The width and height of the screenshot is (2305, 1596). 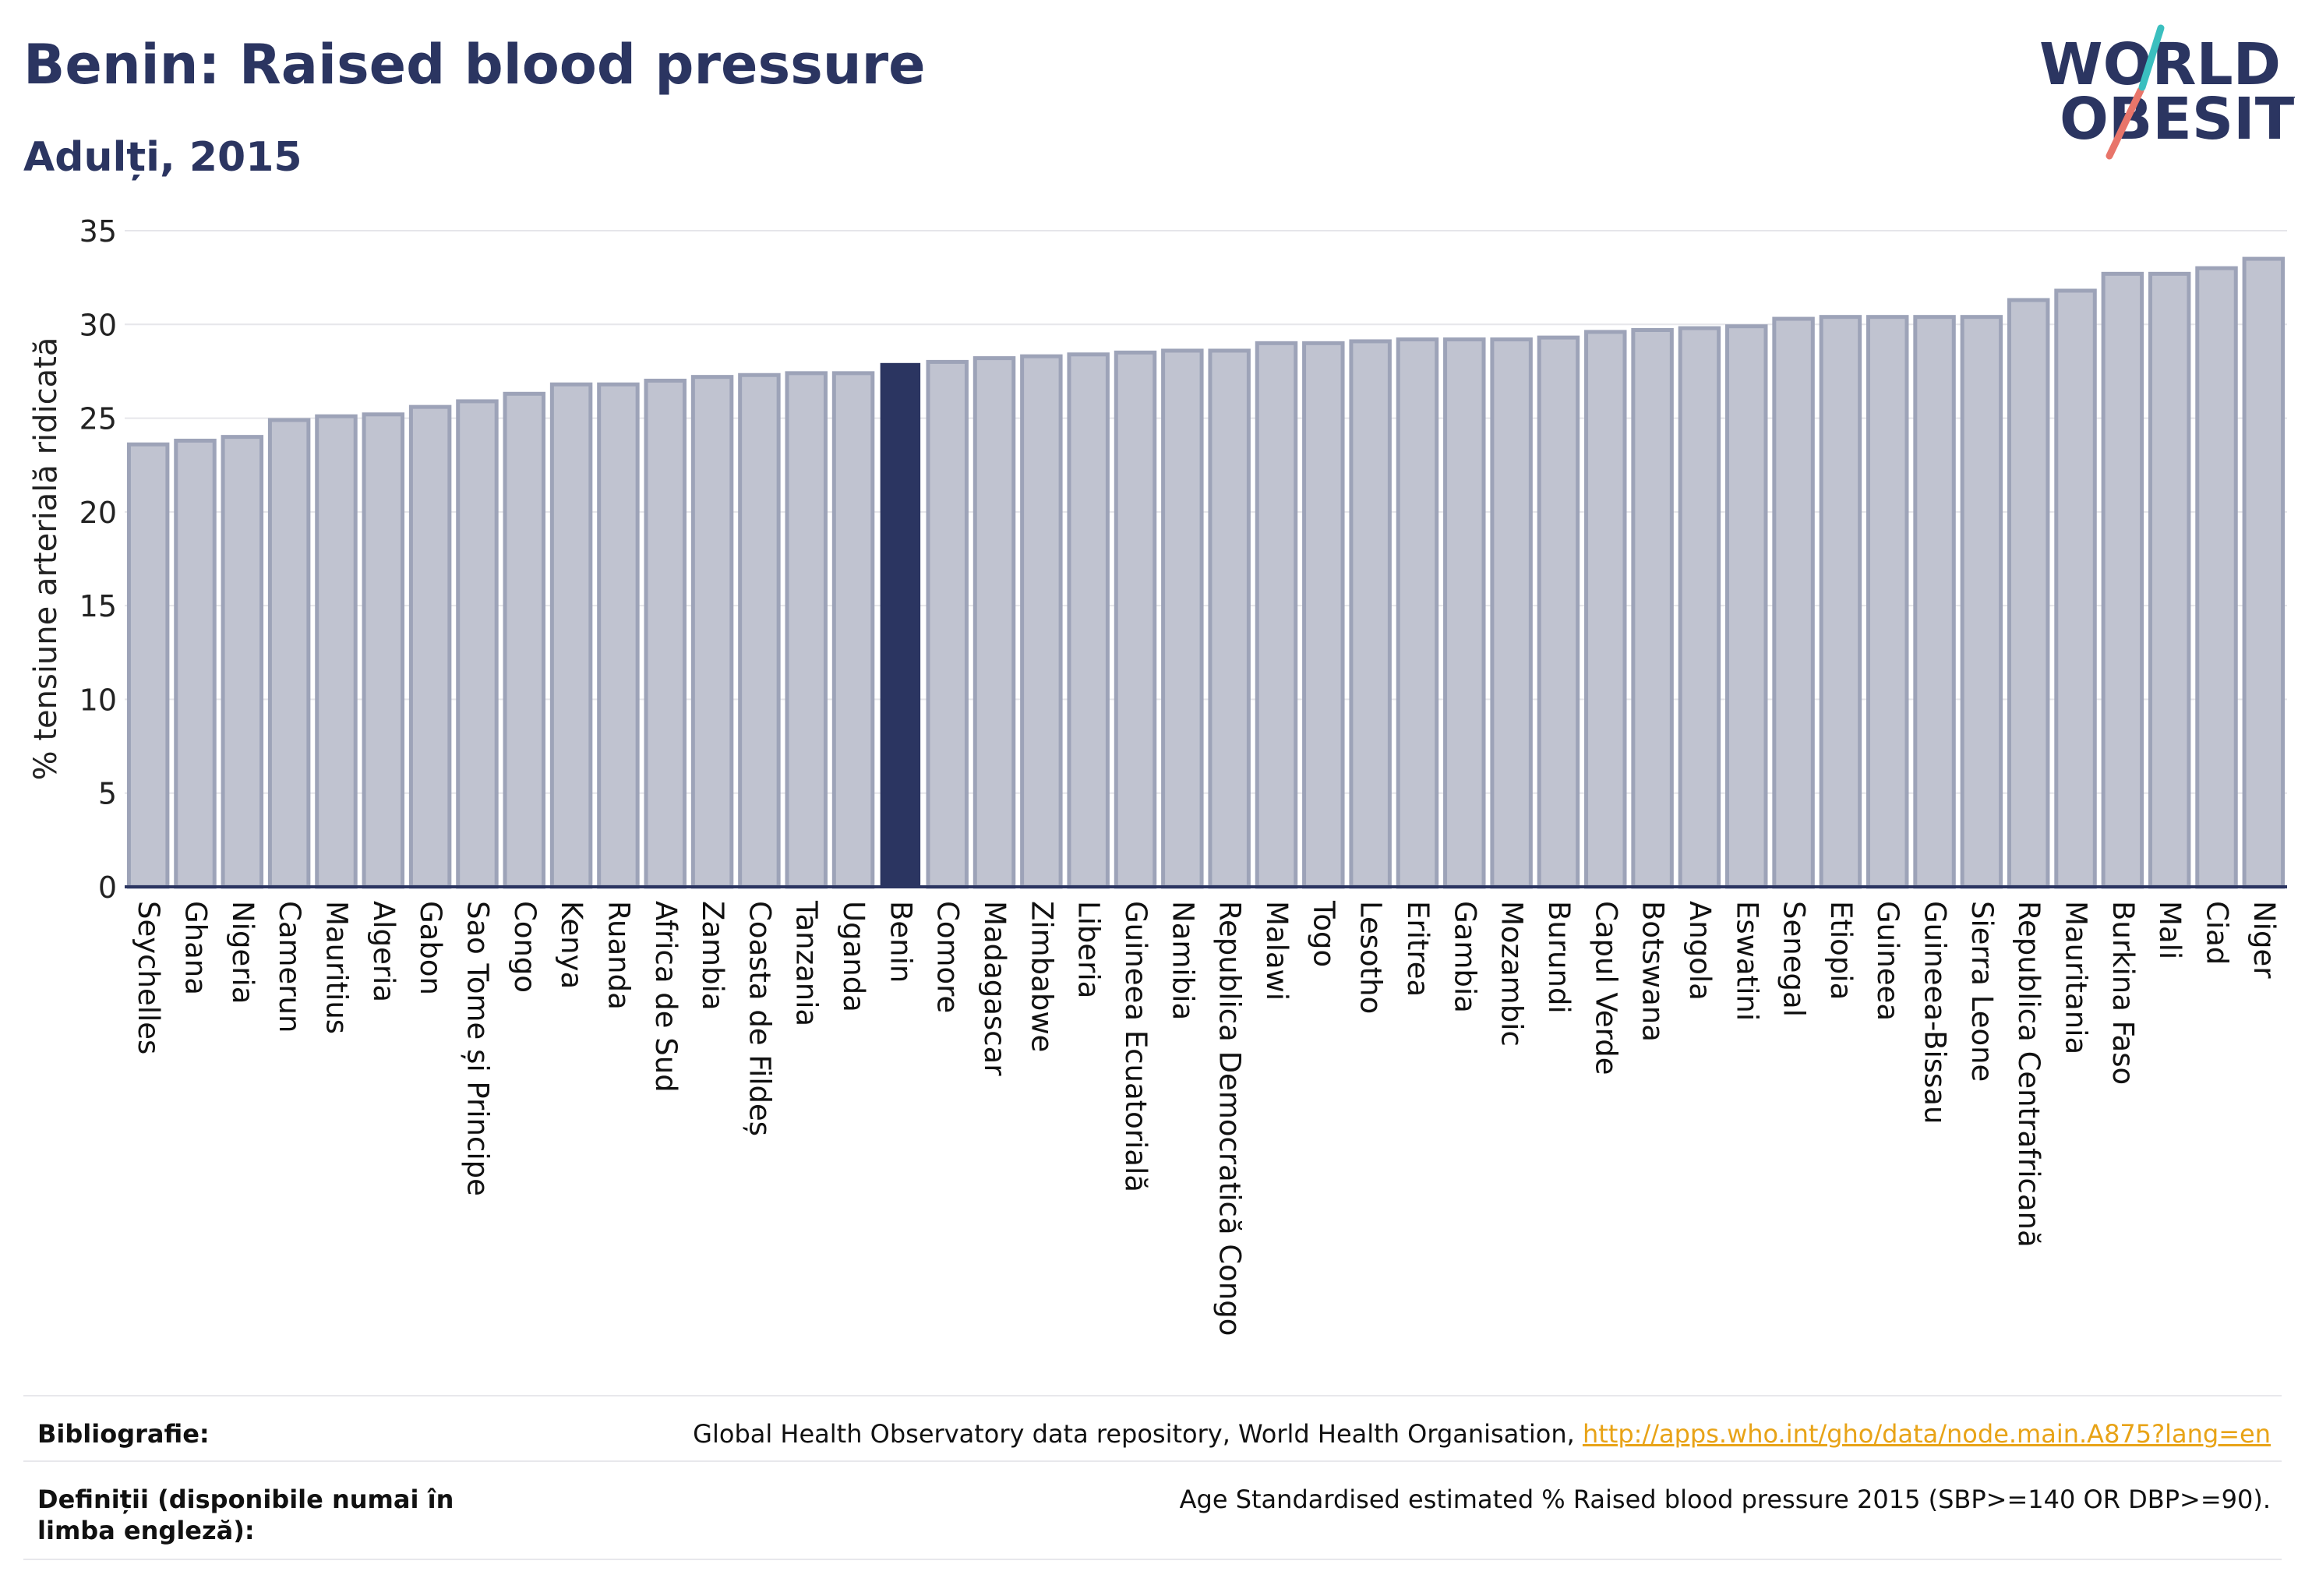 What do you see at coordinates (1700, 951) in the screenshot?
I see `x-tick-label: Angola` at bounding box center [1700, 951].